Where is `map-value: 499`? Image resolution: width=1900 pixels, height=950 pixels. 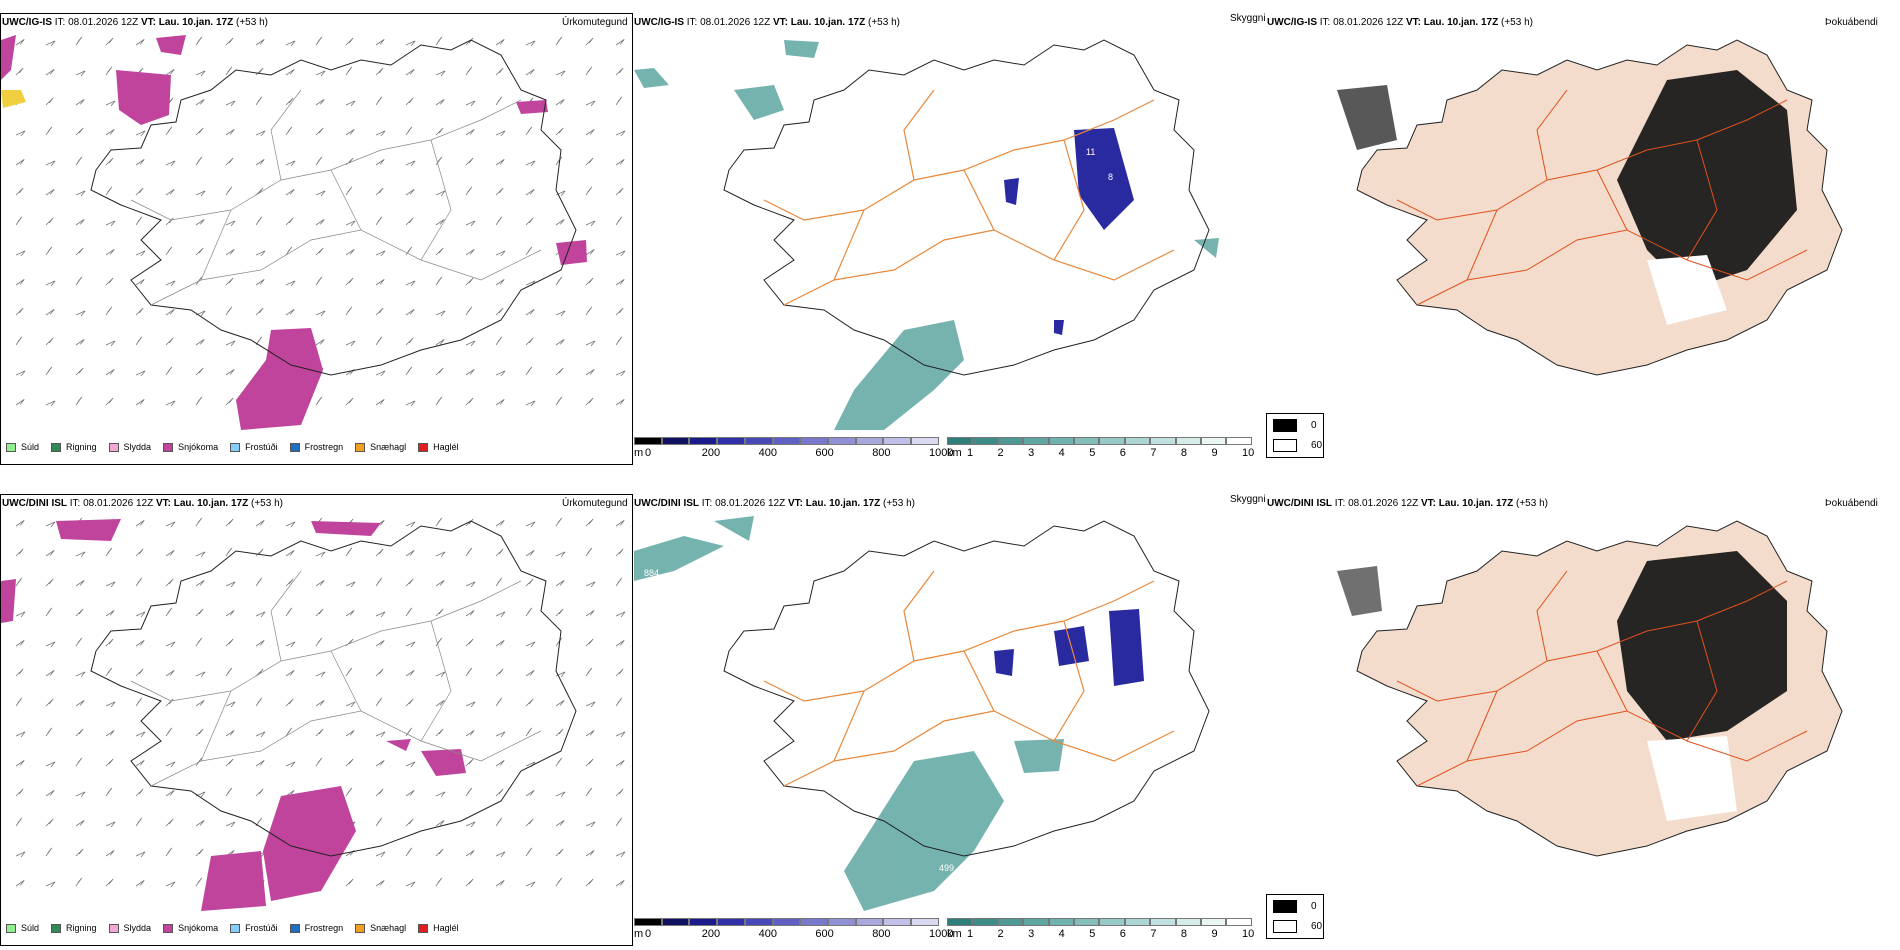 map-value: 499 is located at coordinates (946, 868).